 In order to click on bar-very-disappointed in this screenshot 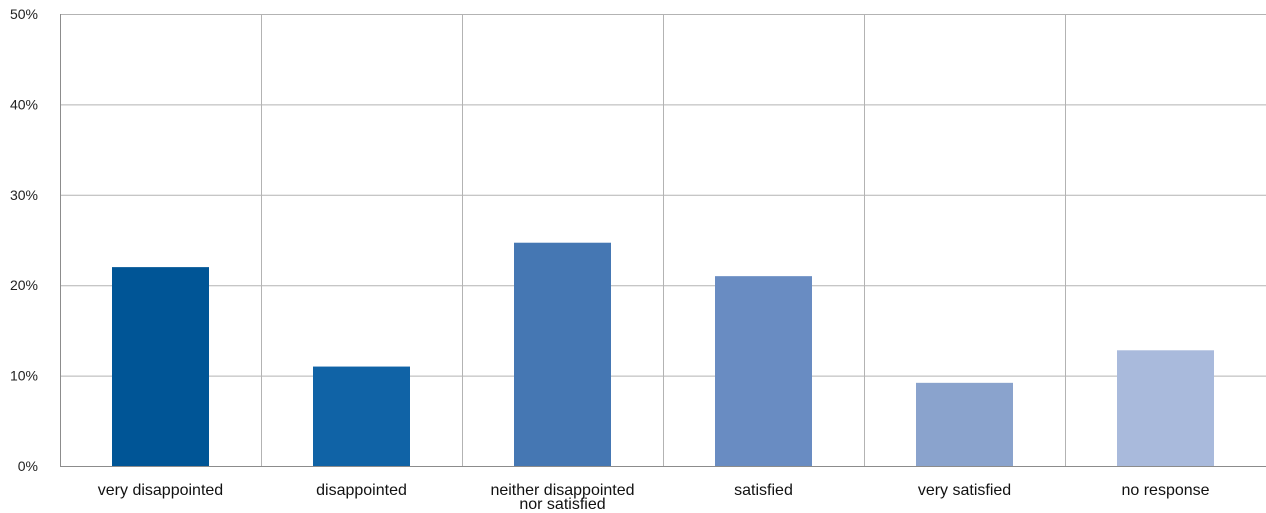, I will do `click(160, 366)`.